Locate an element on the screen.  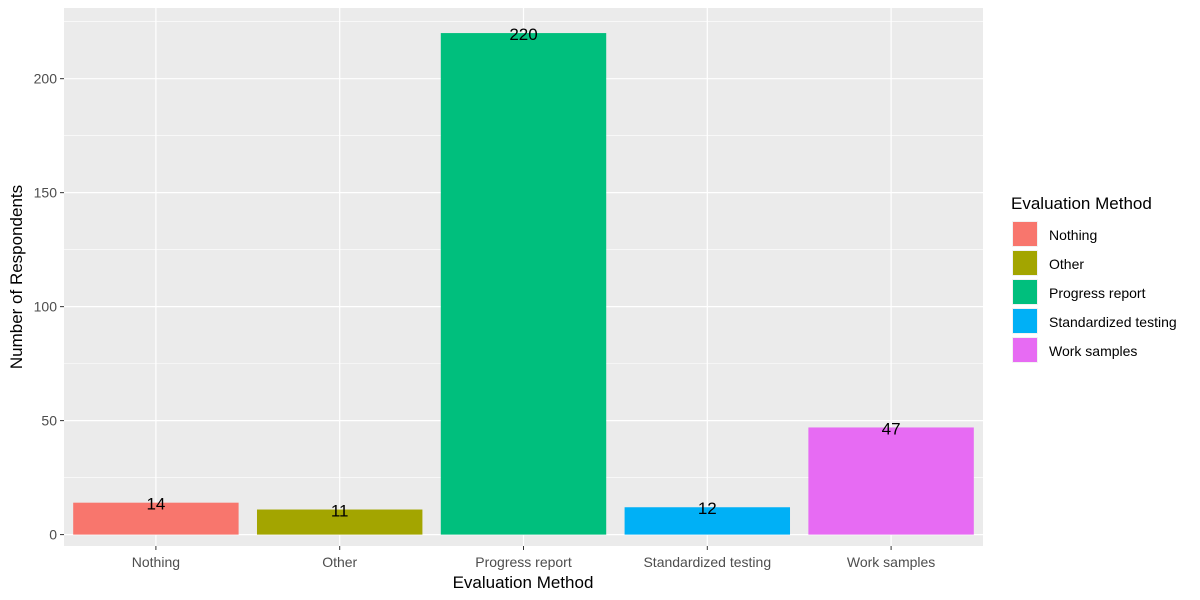
y-tick-label: 200 is located at coordinates (46, 79).